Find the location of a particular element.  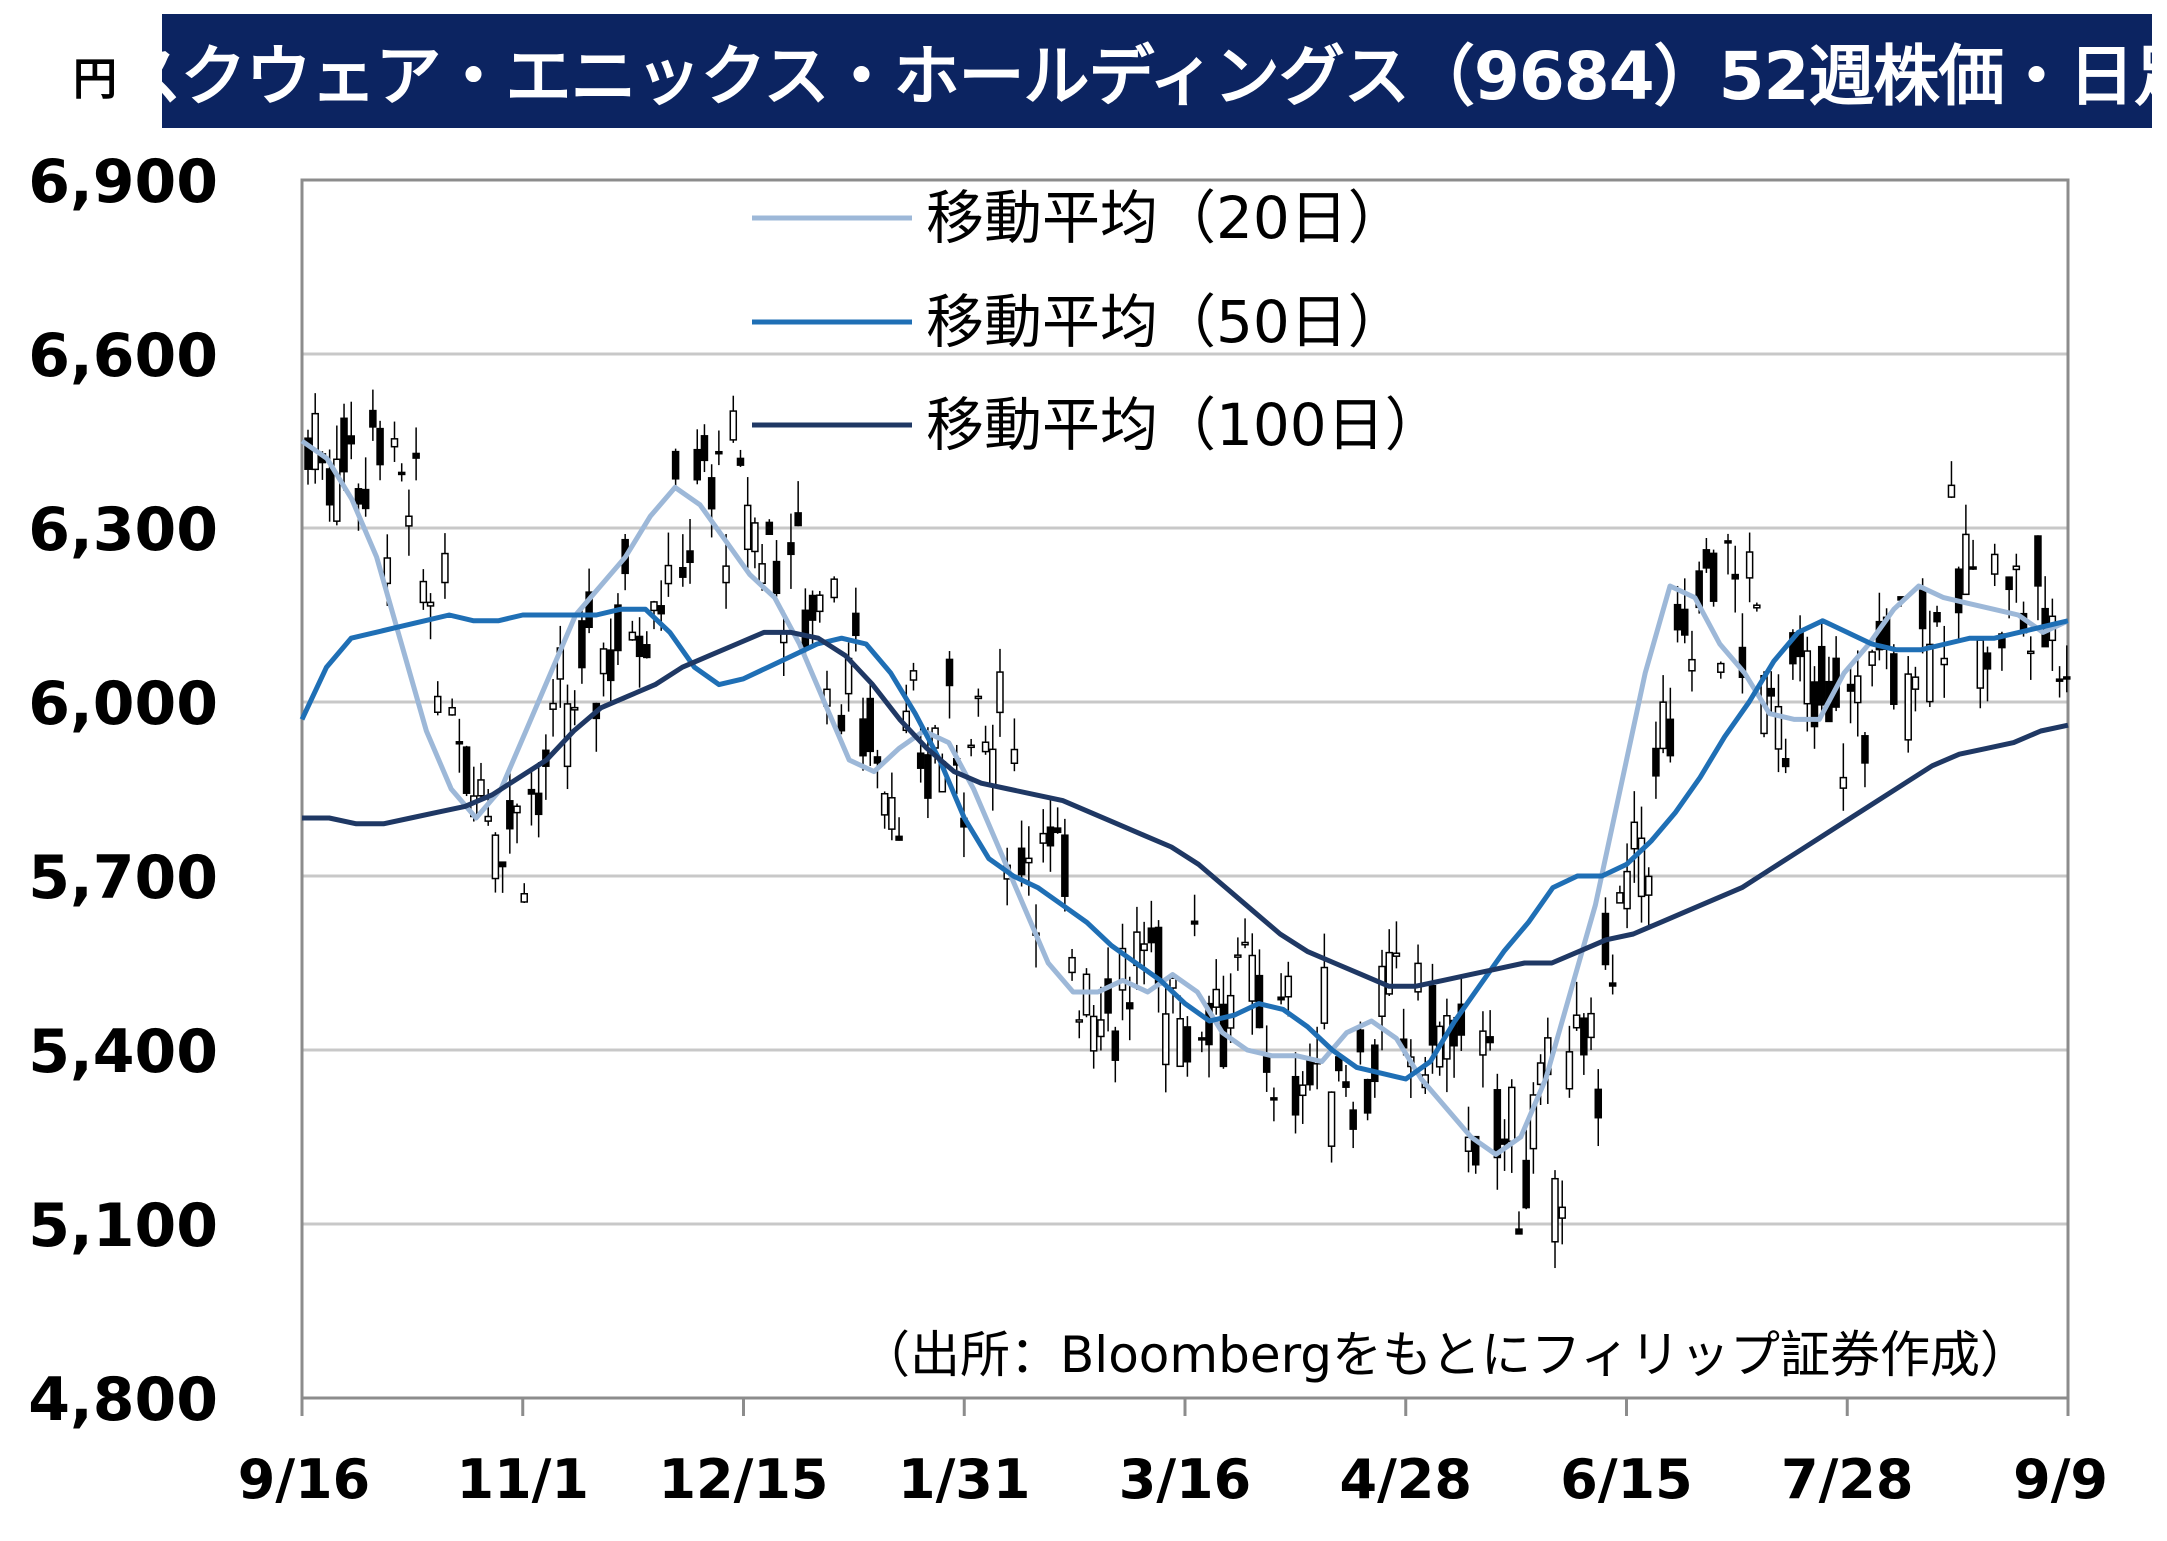

legend-label: 移動平均（20日） is located at coordinates (1166, 218).